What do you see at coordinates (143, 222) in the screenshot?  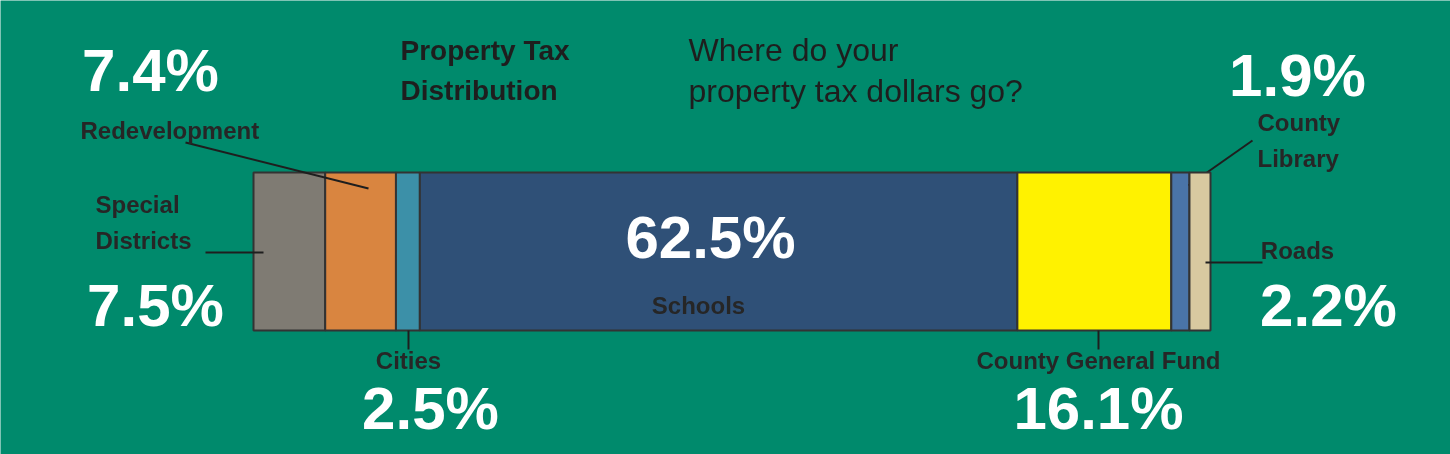 I see `text: Special Districts` at bounding box center [143, 222].